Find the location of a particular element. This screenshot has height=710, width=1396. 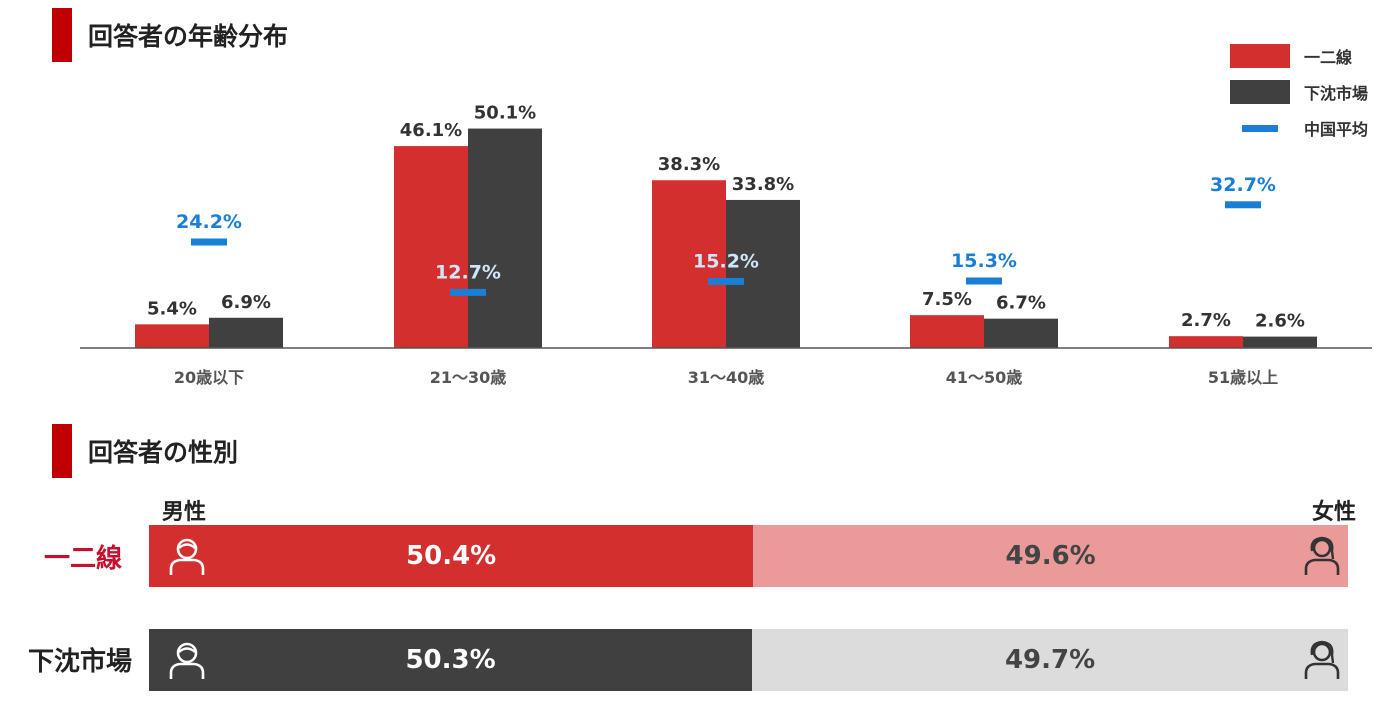

legend-label-lower-tier: 下沈市場 is located at coordinates (1336, 93).